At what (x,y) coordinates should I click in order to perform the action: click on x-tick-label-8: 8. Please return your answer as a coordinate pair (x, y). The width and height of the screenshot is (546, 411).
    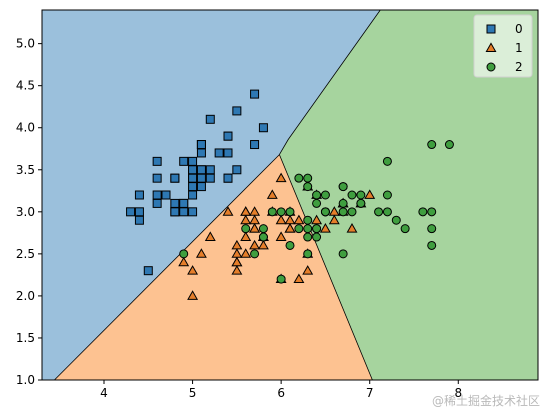
    Looking at the image, I should click on (458, 393).